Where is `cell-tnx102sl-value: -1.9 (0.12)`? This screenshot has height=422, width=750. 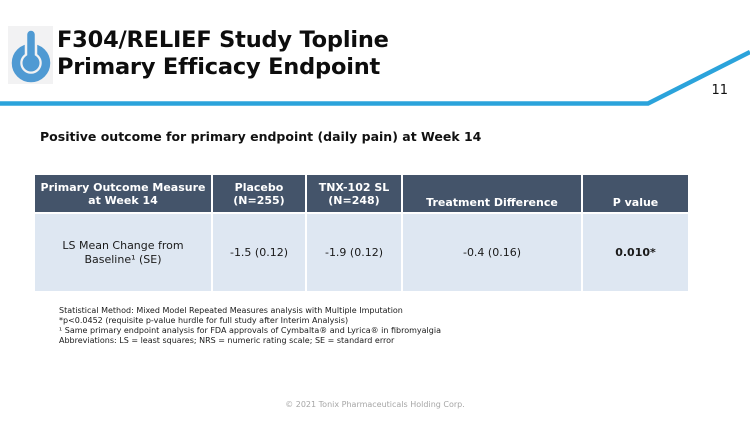
cell-tnx102sl-value: -1.9 (0.12) is located at coordinates (354, 252).